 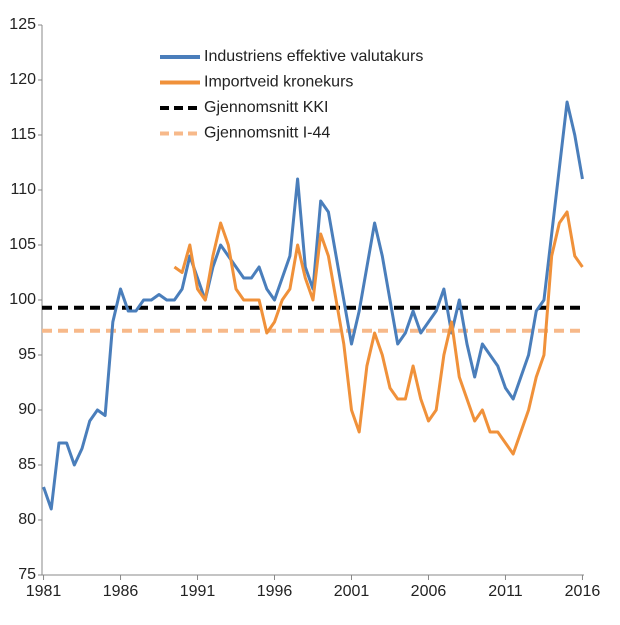 What do you see at coordinates (27, 409) in the screenshot?
I see `y-tick-label: 90` at bounding box center [27, 409].